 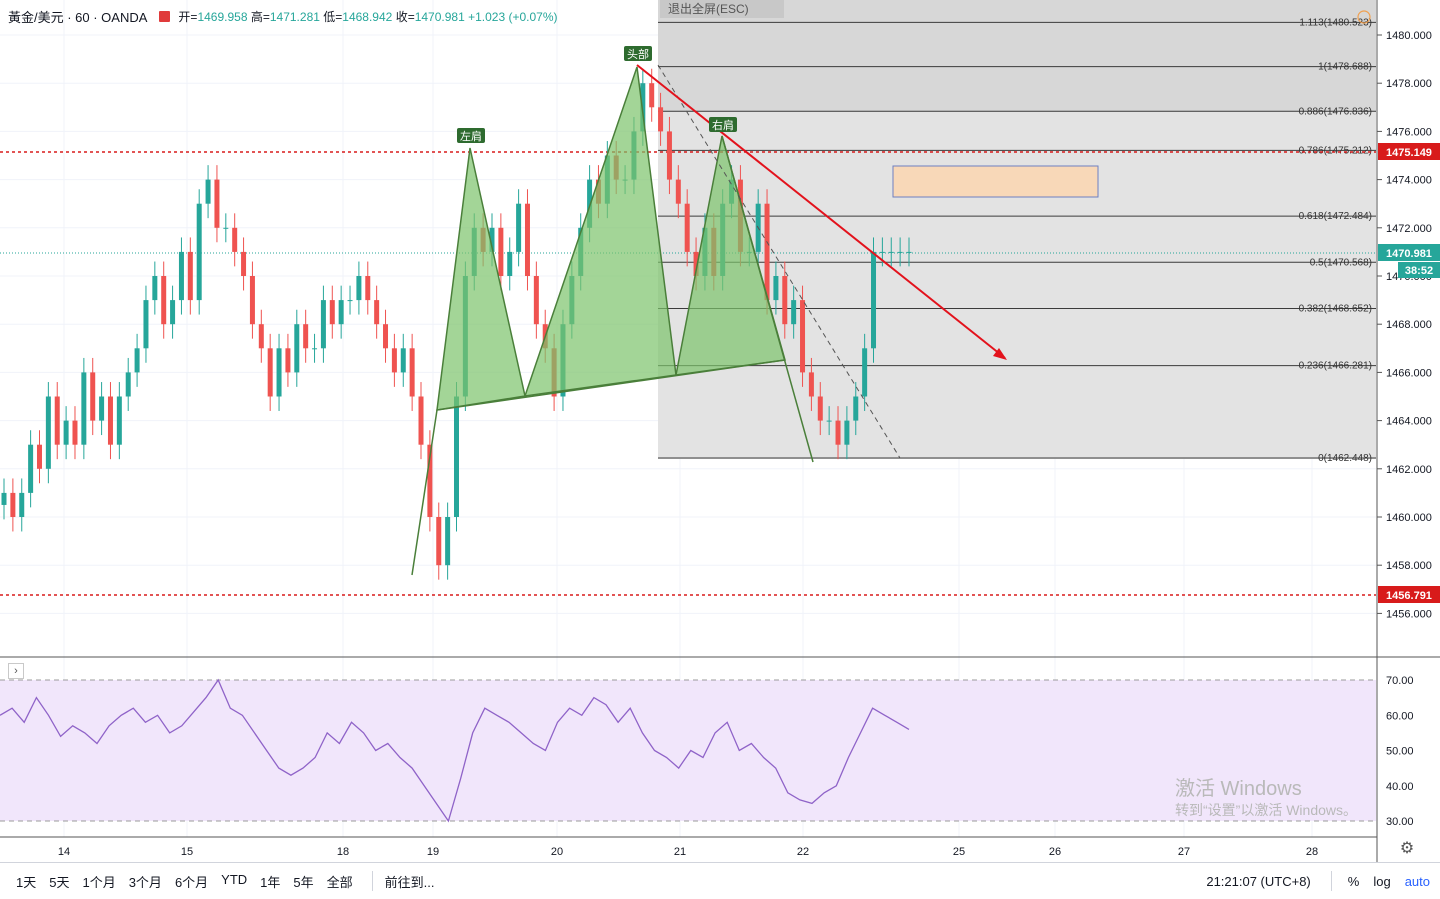 What do you see at coordinates (270, 882) in the screenshot?
I see `timeframe-1y: 1年` at bounding box center [270, 882].